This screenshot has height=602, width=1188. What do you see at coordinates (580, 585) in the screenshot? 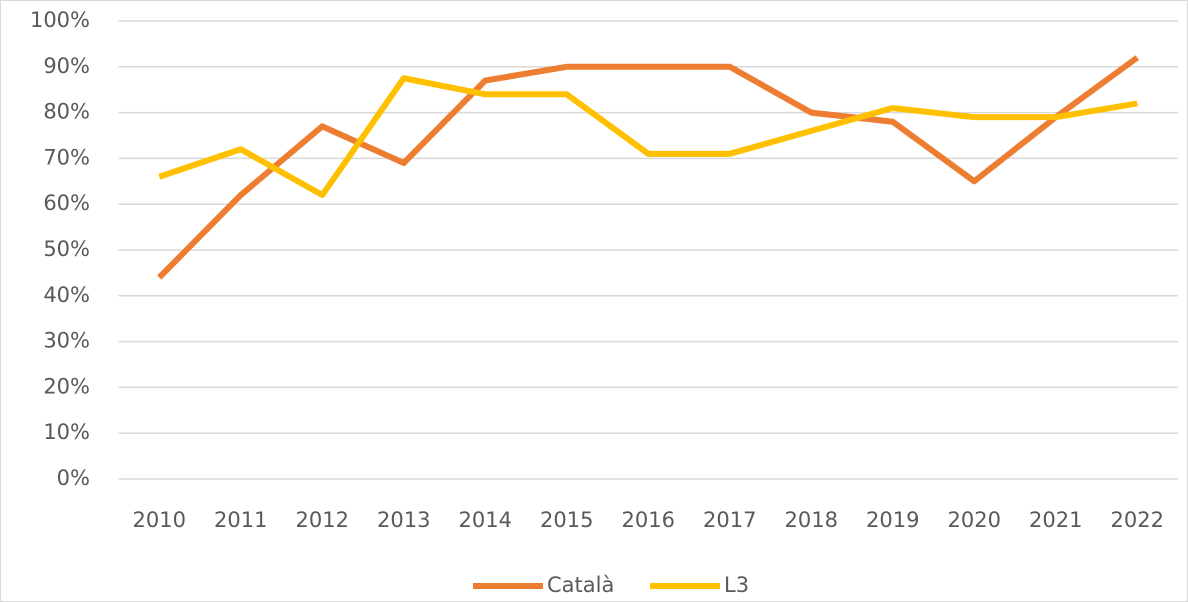
I see `legend-label: Català` at bounding box center [580, 585].